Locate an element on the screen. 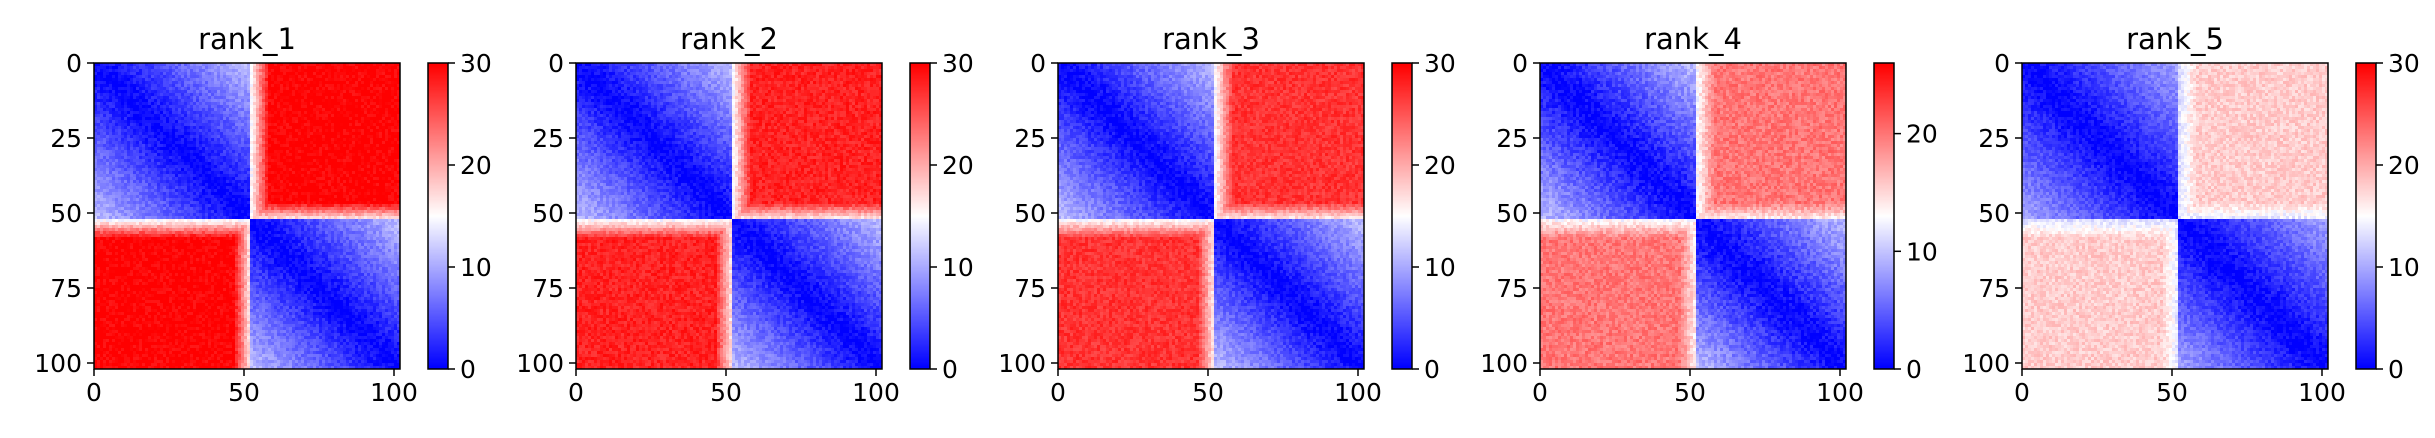  heatmap-title: rank_2 is located at coordinates (729, 39).